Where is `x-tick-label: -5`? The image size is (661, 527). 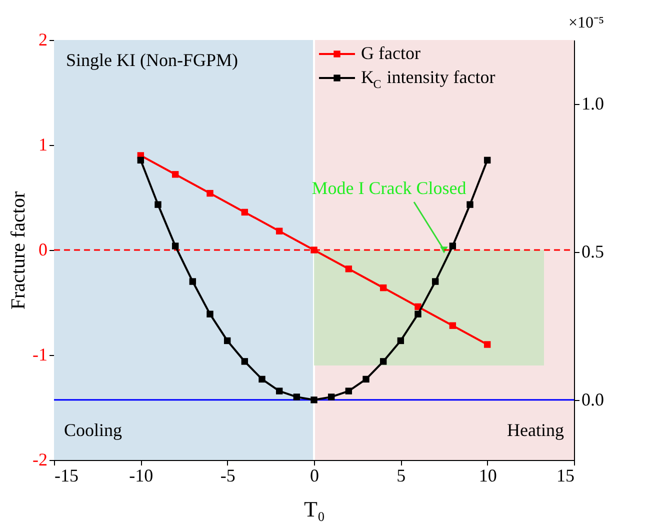 x-tick-label: -5 is located at coordinates (228, 476).